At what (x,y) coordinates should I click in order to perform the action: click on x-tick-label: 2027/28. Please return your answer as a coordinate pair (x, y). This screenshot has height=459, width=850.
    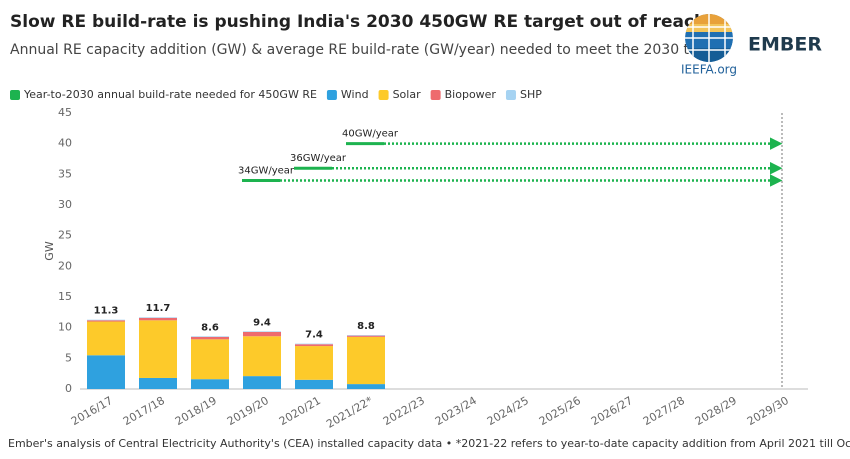
    Looking at the image, I should click on (664, 411).